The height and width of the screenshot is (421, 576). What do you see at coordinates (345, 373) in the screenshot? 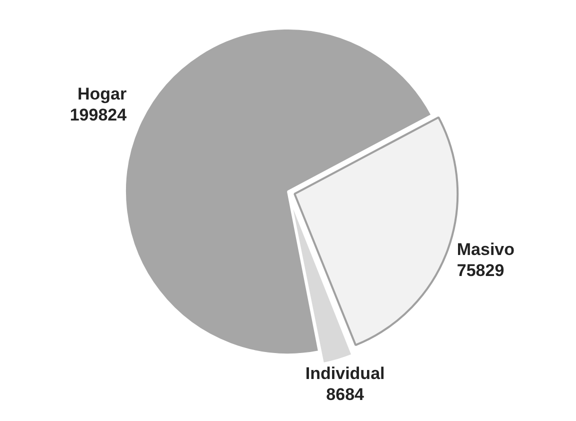
I see `slice-label: Individual` at bounding box center [345, 373].